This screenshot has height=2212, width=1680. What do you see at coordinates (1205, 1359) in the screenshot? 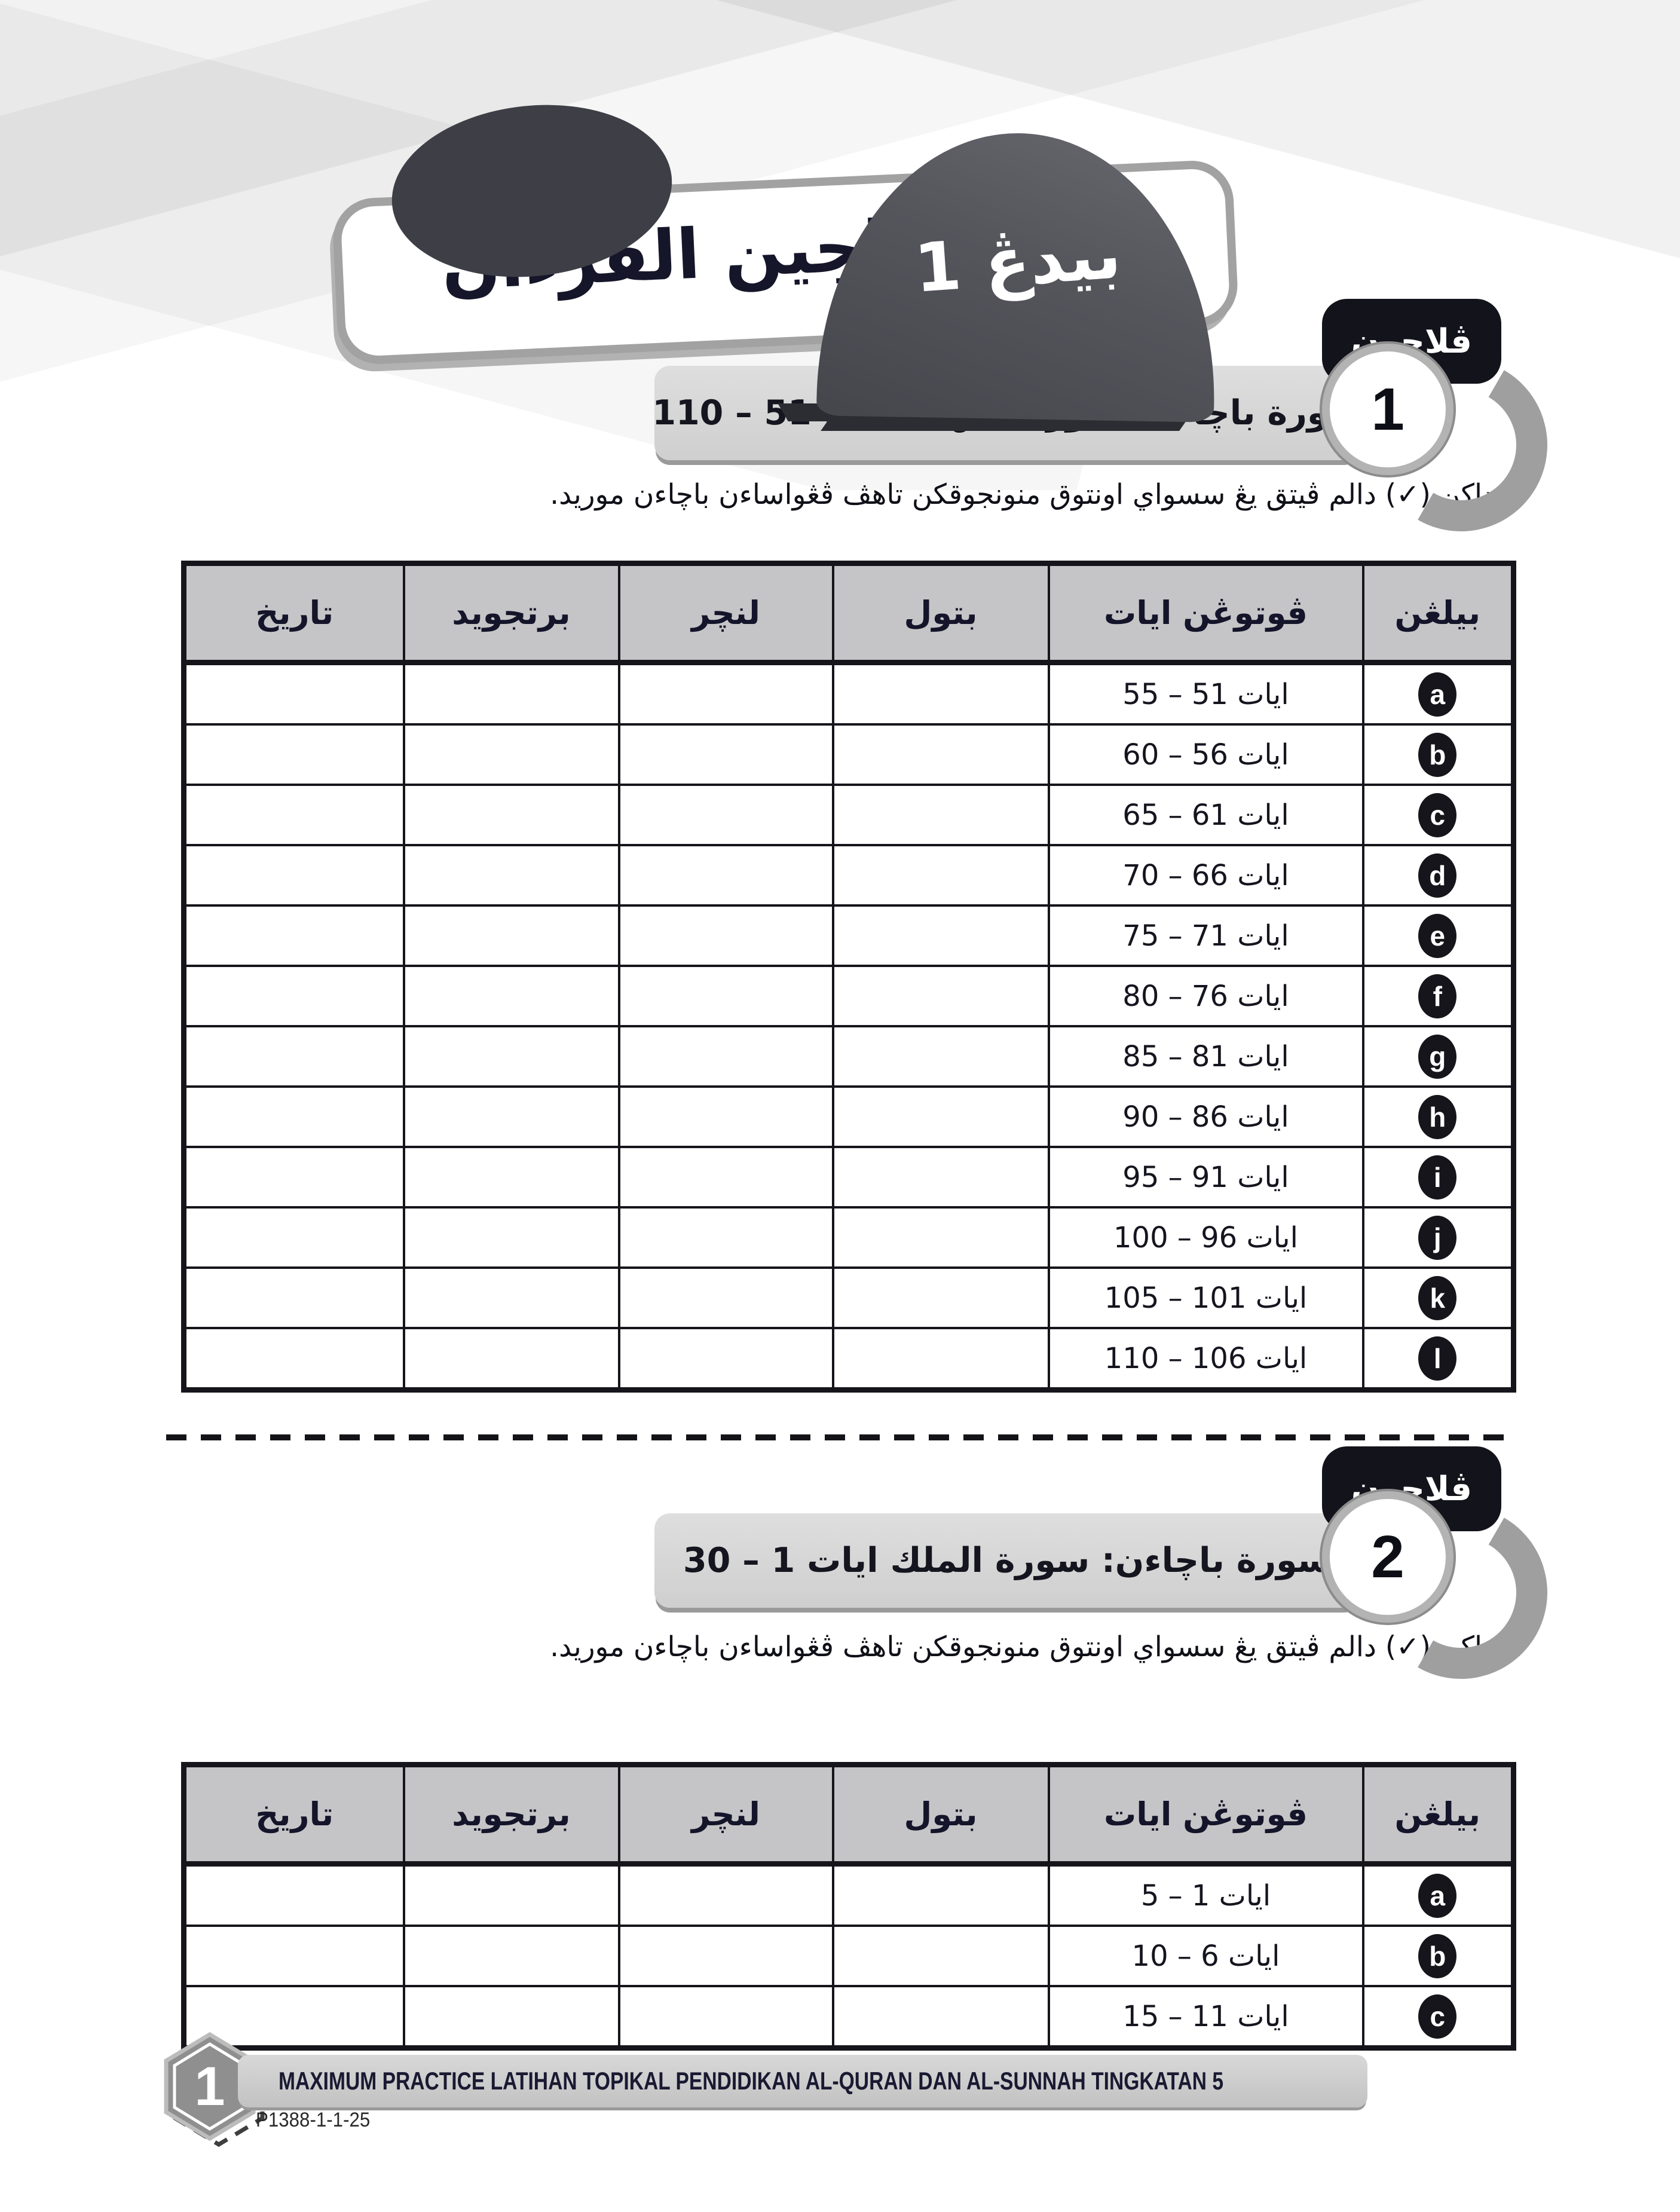
I see `ayat-range-cell: ايات 106 – 110` at bounding box center [1205, 1359].